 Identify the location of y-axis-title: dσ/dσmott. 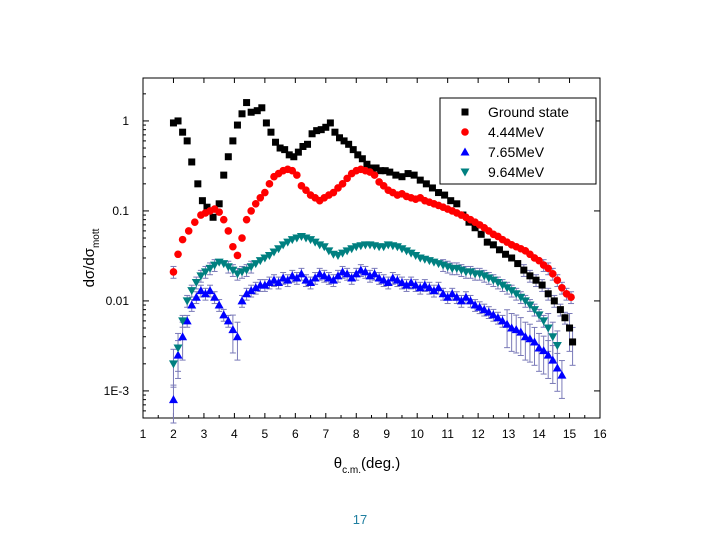
(91, 257).